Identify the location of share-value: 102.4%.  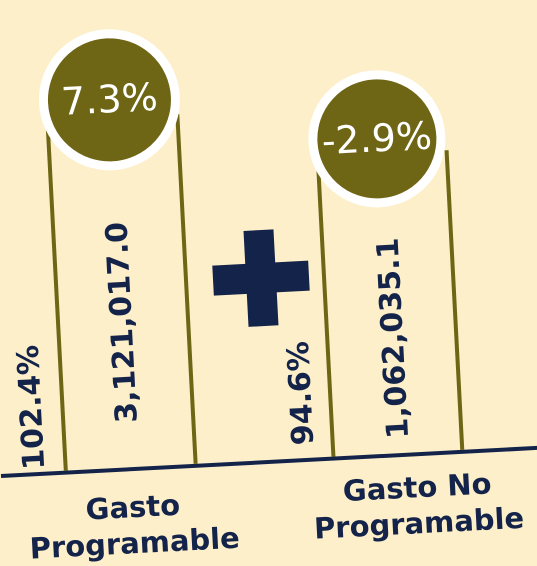
(31, 407).